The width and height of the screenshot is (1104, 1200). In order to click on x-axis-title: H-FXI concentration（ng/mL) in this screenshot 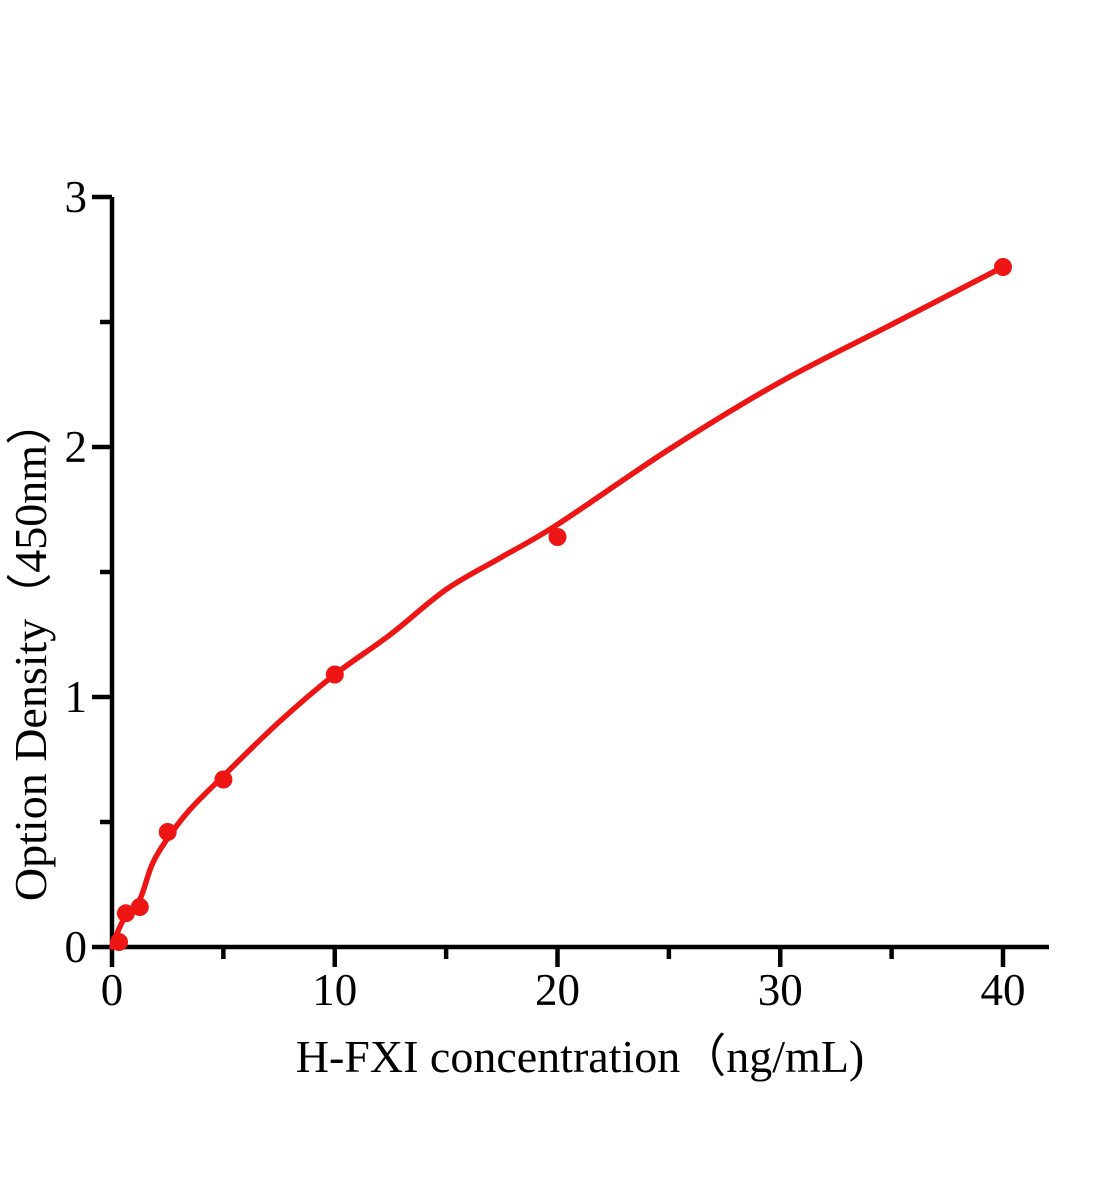, I will do `click(580, 1056)`.